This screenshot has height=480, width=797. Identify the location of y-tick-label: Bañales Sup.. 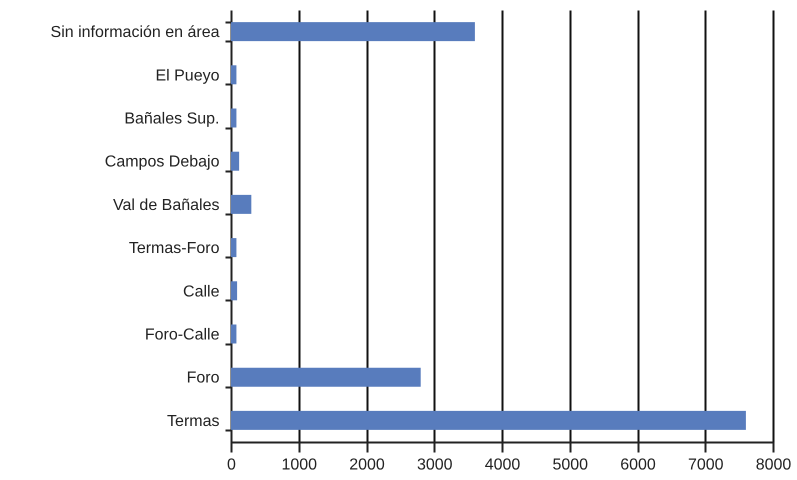
(172, 119).